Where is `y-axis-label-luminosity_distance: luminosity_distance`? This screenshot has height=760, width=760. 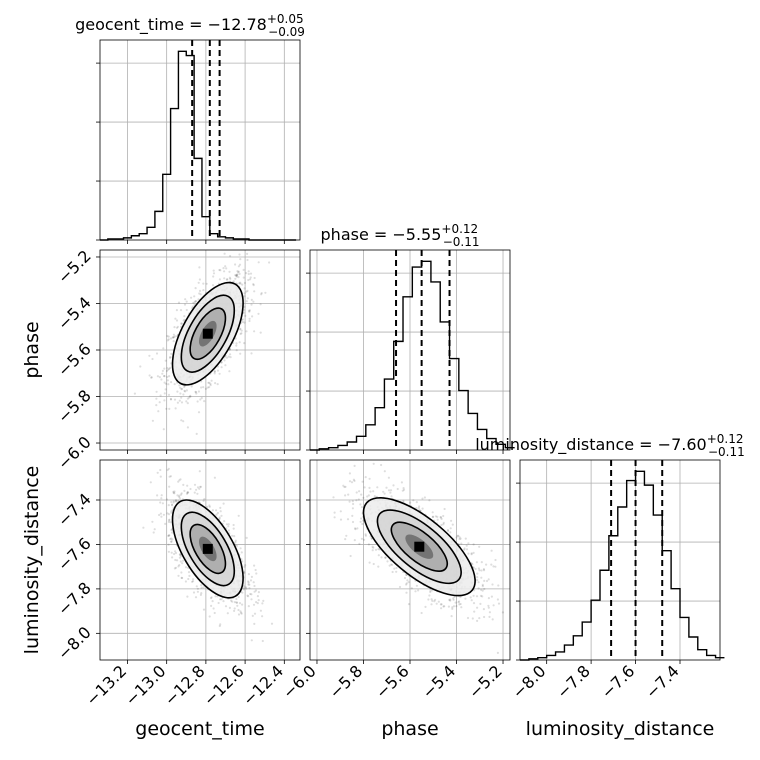 y-axis-label-luminosity_distance: luminosity_distance is located at coordinates (32, 560).